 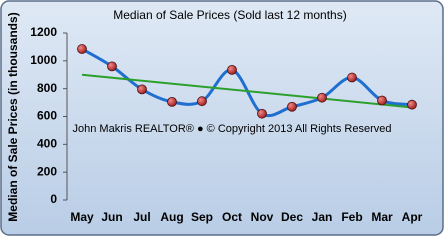 What do you see at coordinates (13, 116) in the screenshot?
I see `y-axis-label: Median of Sale Prices (in thousands)` at bounding box center [13, 116].